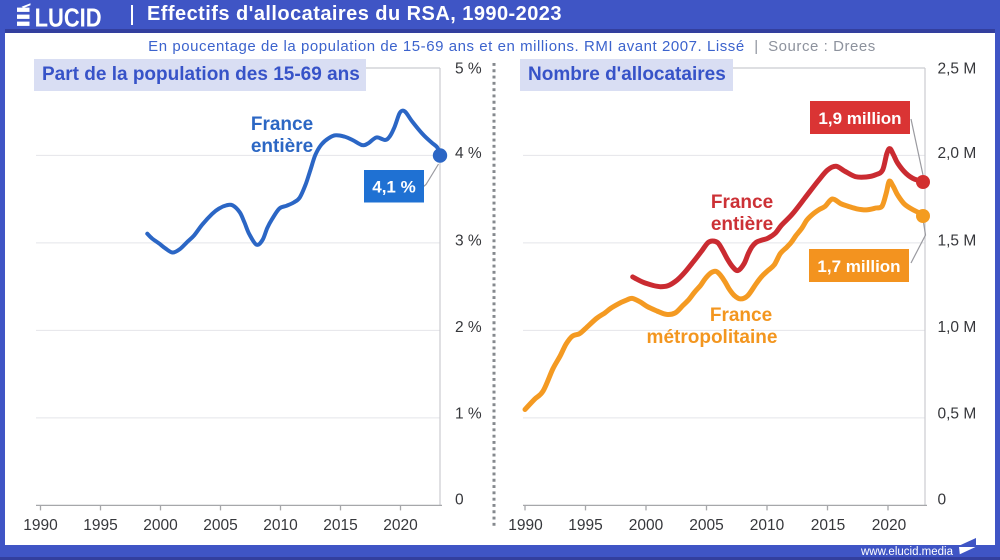  I want to click on svg-text: métropolitaine, so click(712, 337).